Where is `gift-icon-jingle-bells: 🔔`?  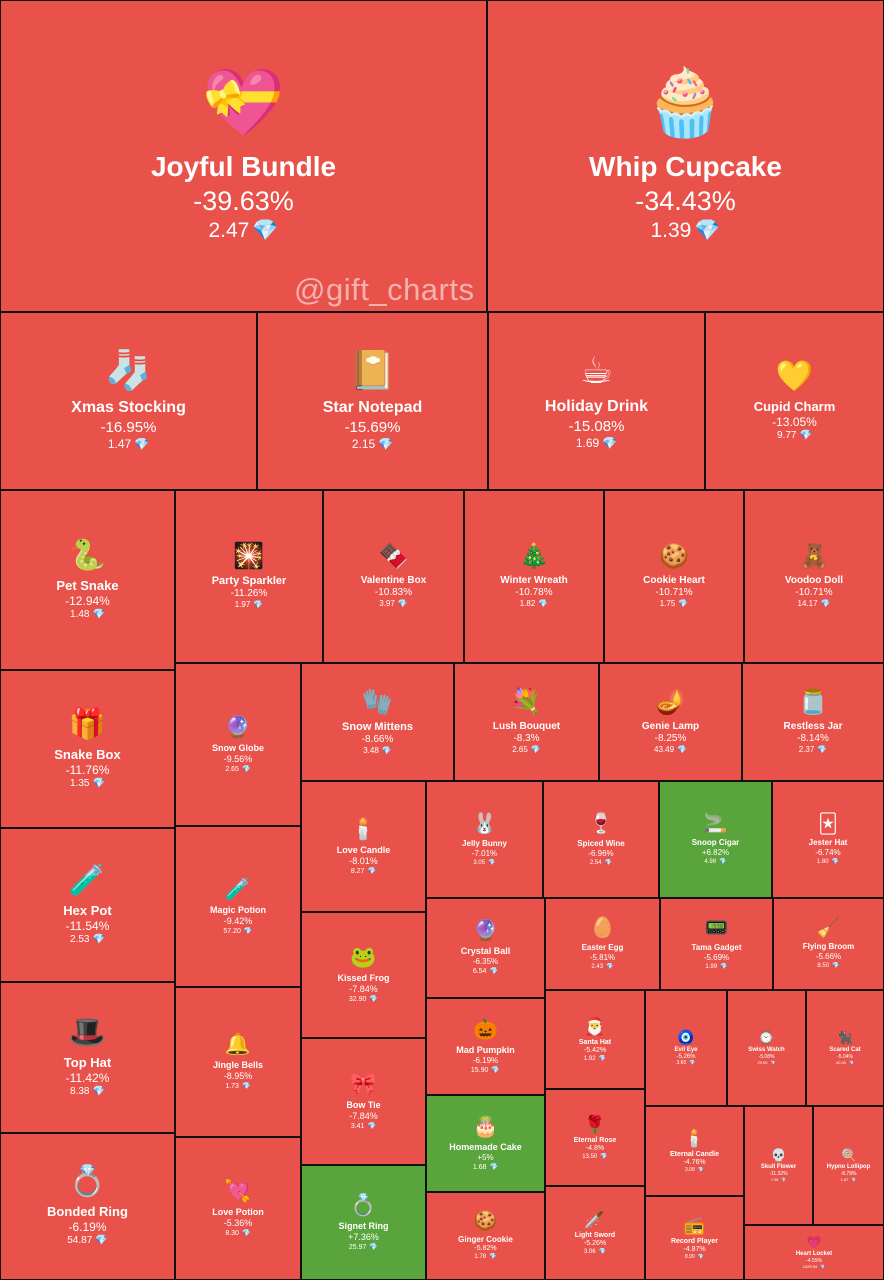
gift-icon-jingle-bells: 🔔 is located at coordinates (238, 1044).